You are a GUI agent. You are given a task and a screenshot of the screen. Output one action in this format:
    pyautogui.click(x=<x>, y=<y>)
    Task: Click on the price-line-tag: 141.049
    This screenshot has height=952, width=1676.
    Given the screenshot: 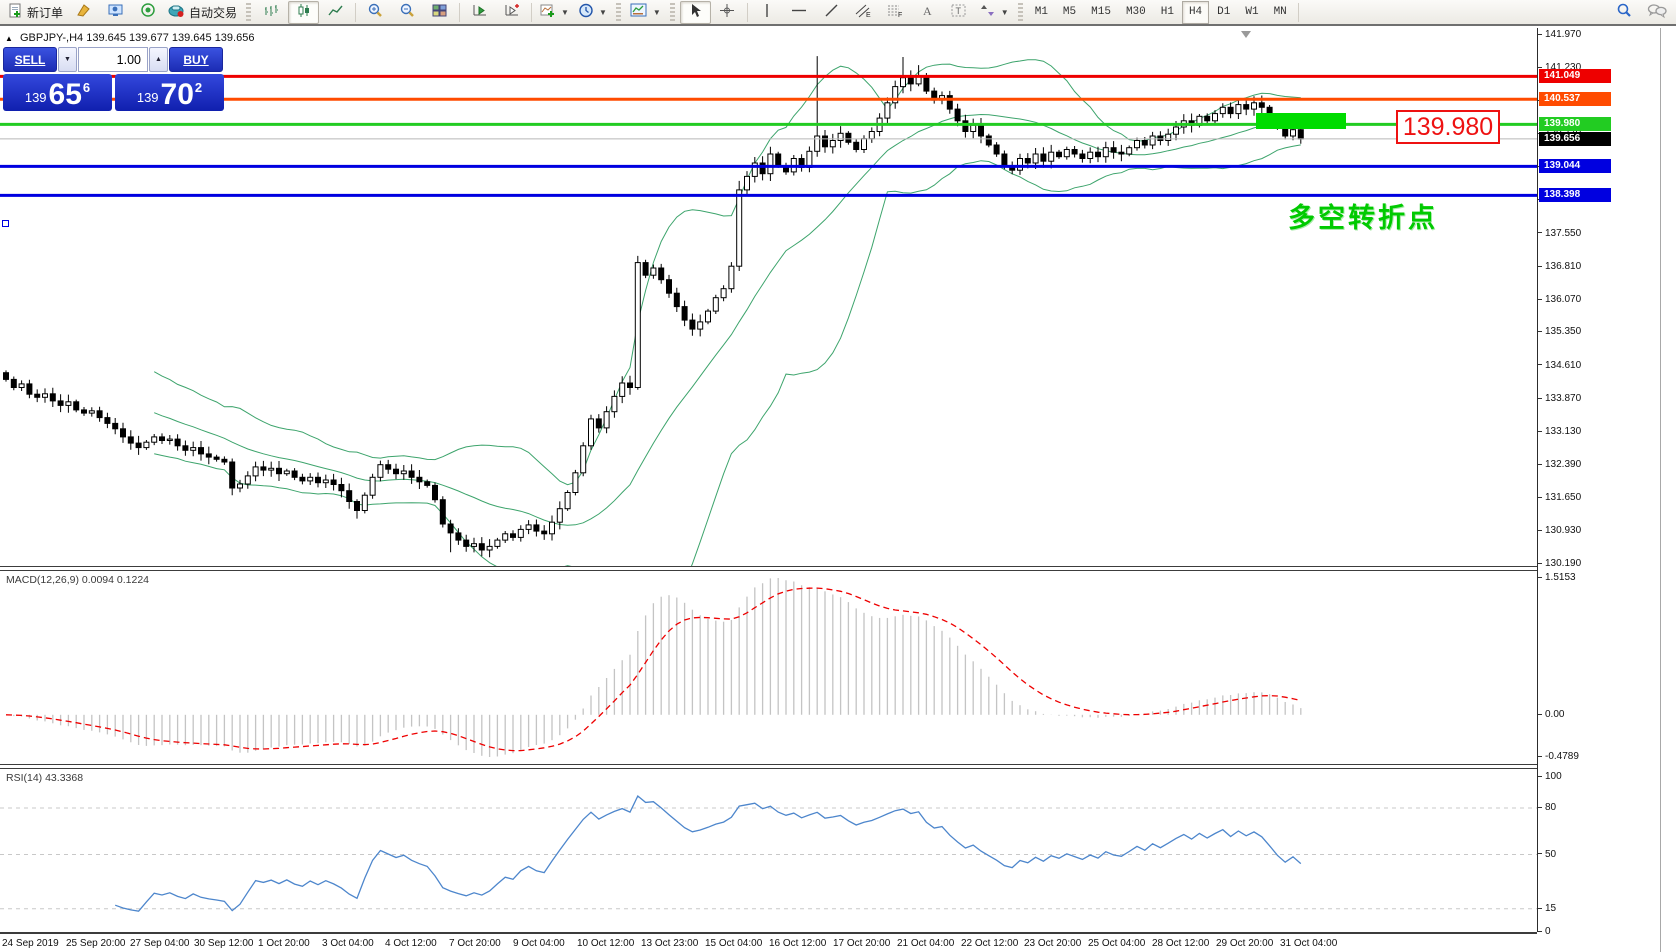 What is the action you would take?
    pyautogui.click(x=1575, y=76)
    